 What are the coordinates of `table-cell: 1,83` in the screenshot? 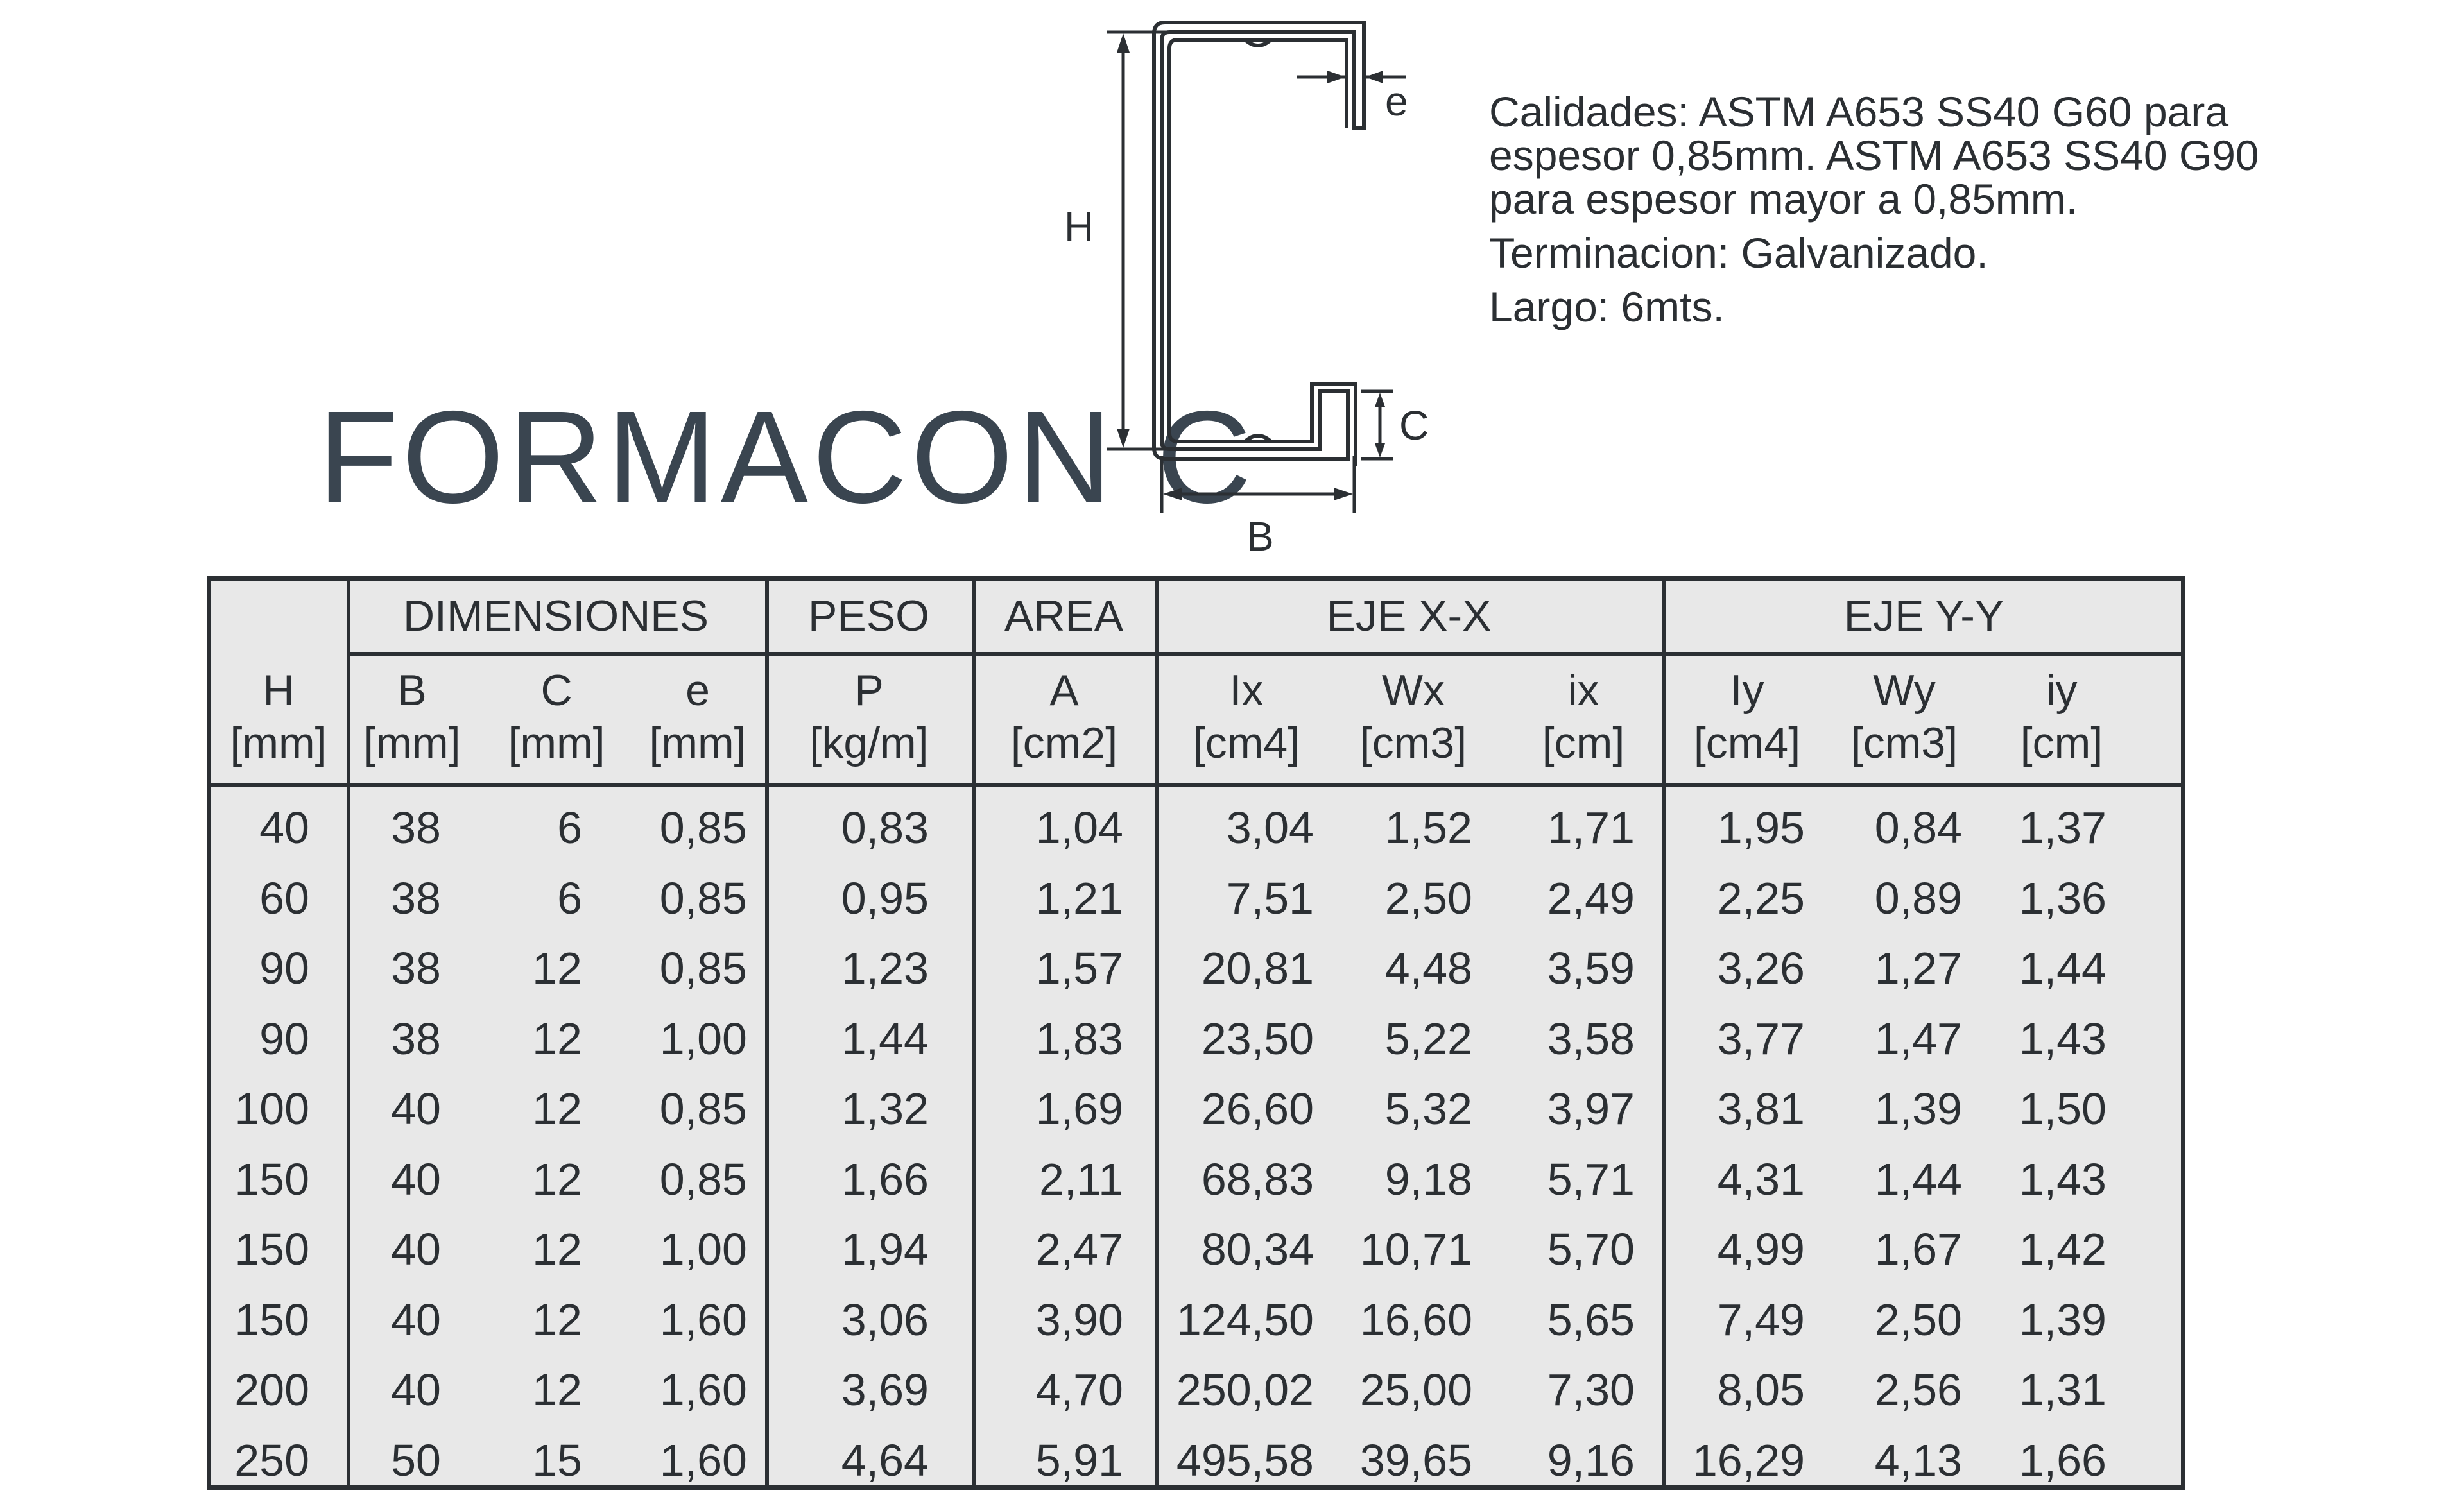 It's located at (1079, 1039).